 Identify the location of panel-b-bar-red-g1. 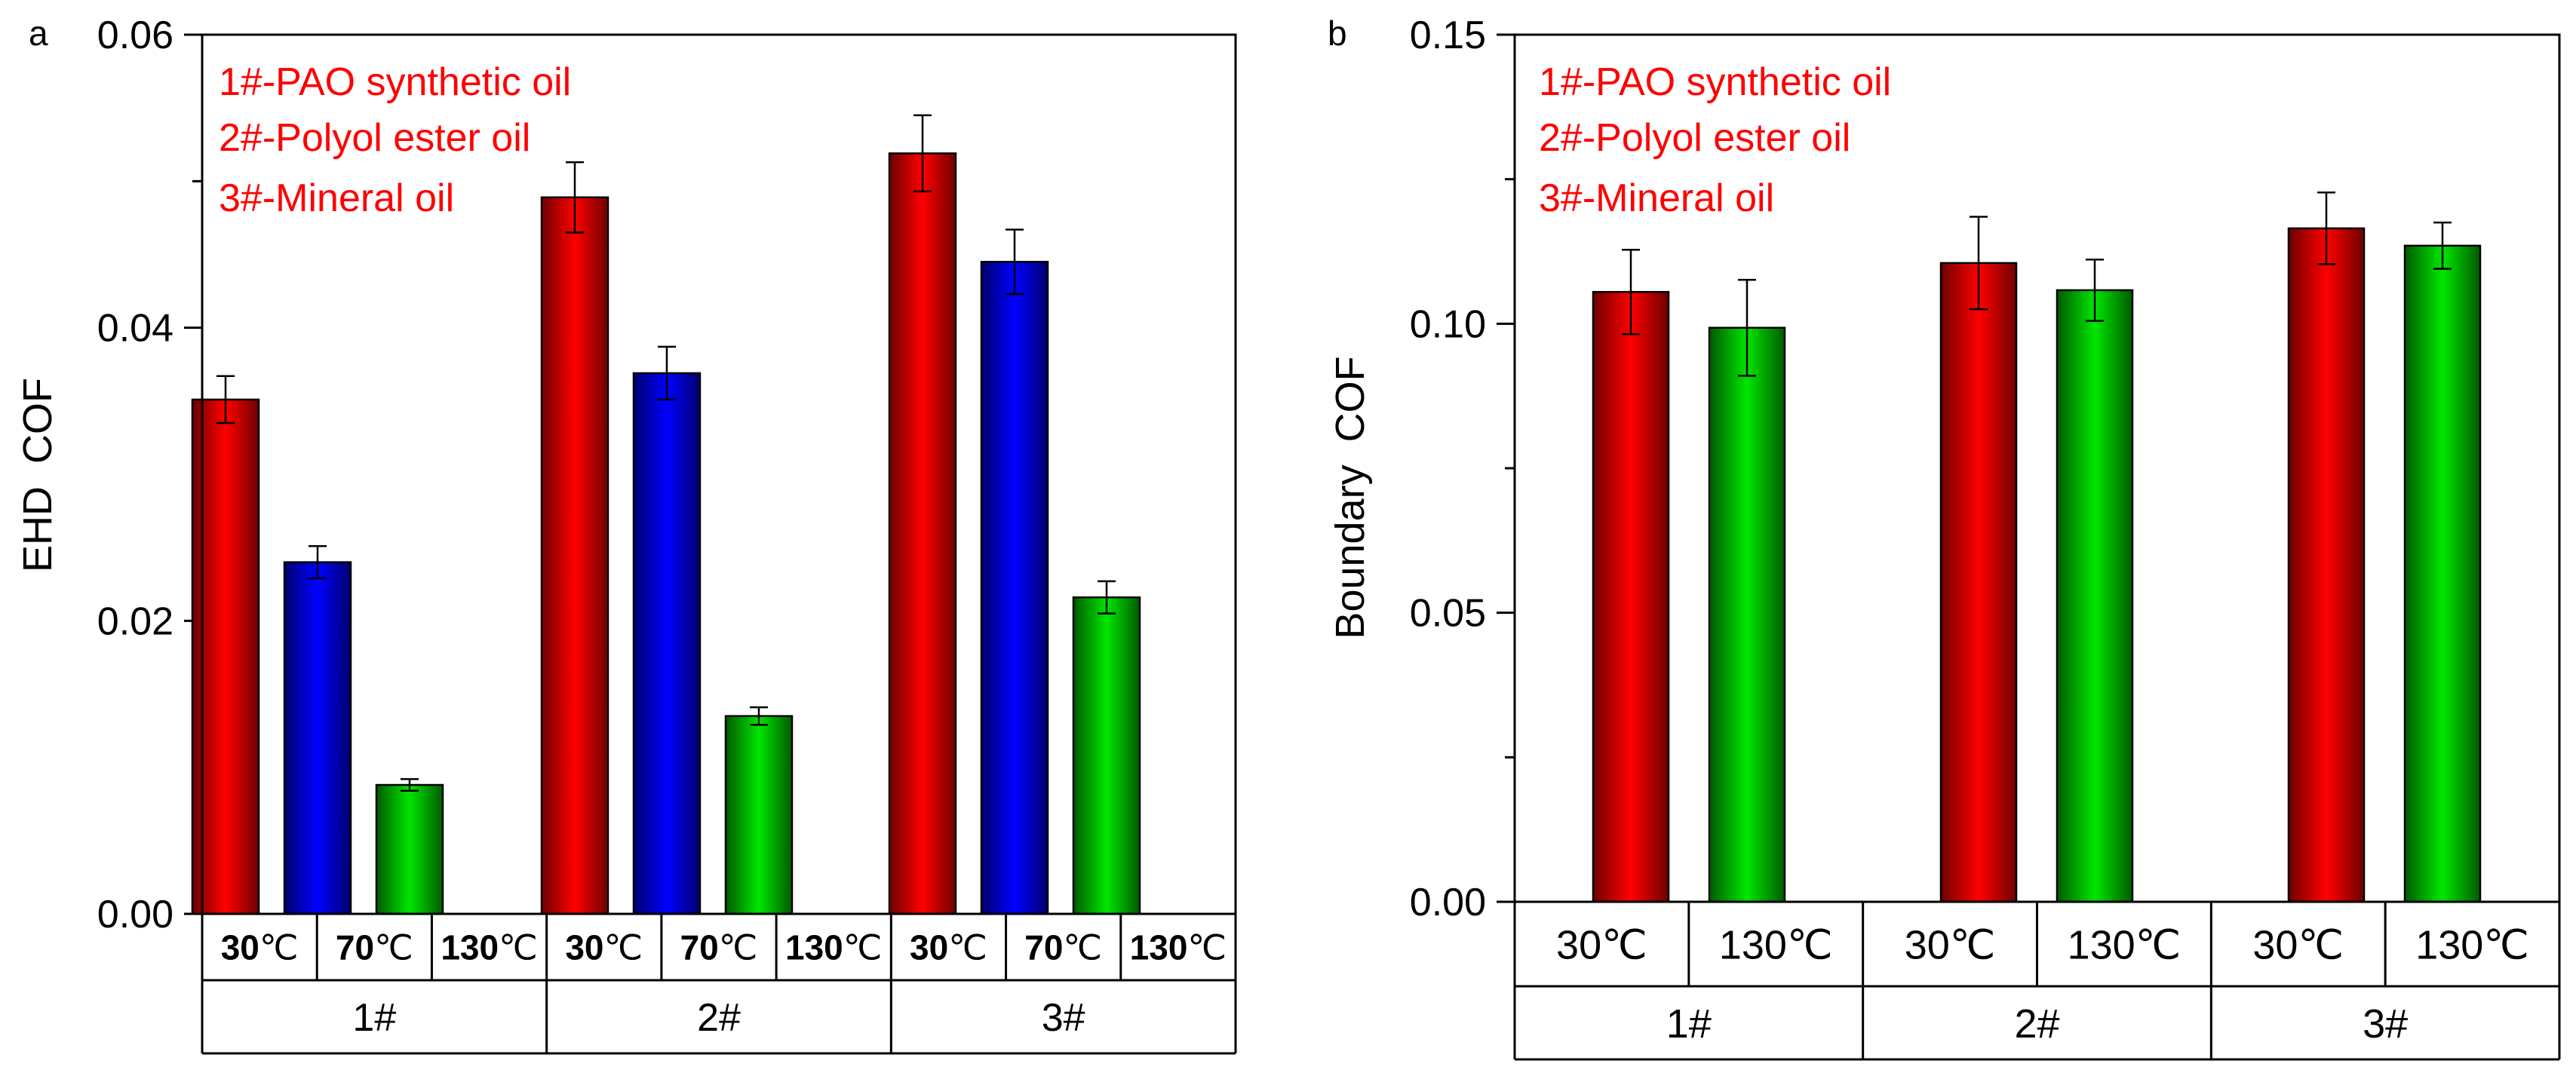
(1631, 596).